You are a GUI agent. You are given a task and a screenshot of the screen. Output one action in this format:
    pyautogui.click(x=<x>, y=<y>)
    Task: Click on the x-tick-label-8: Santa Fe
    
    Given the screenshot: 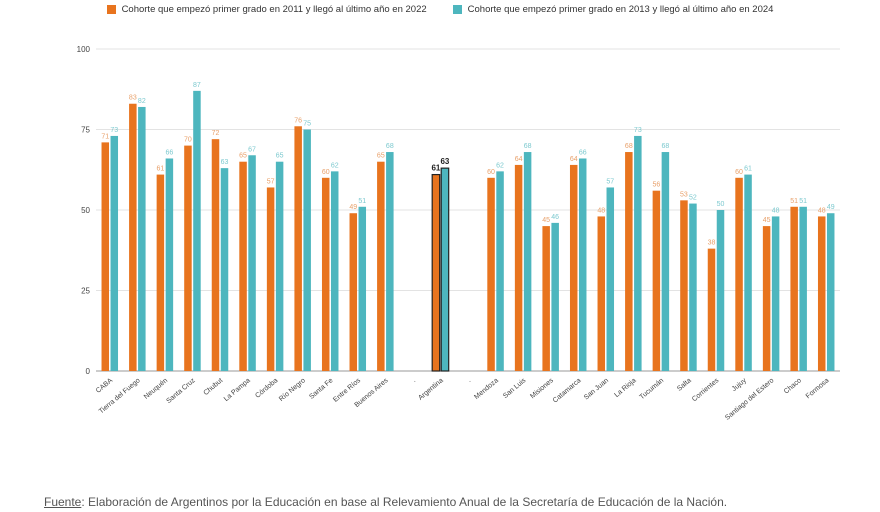 What is the action you would take?
    pyautogui.click(x=321, y=389)
    